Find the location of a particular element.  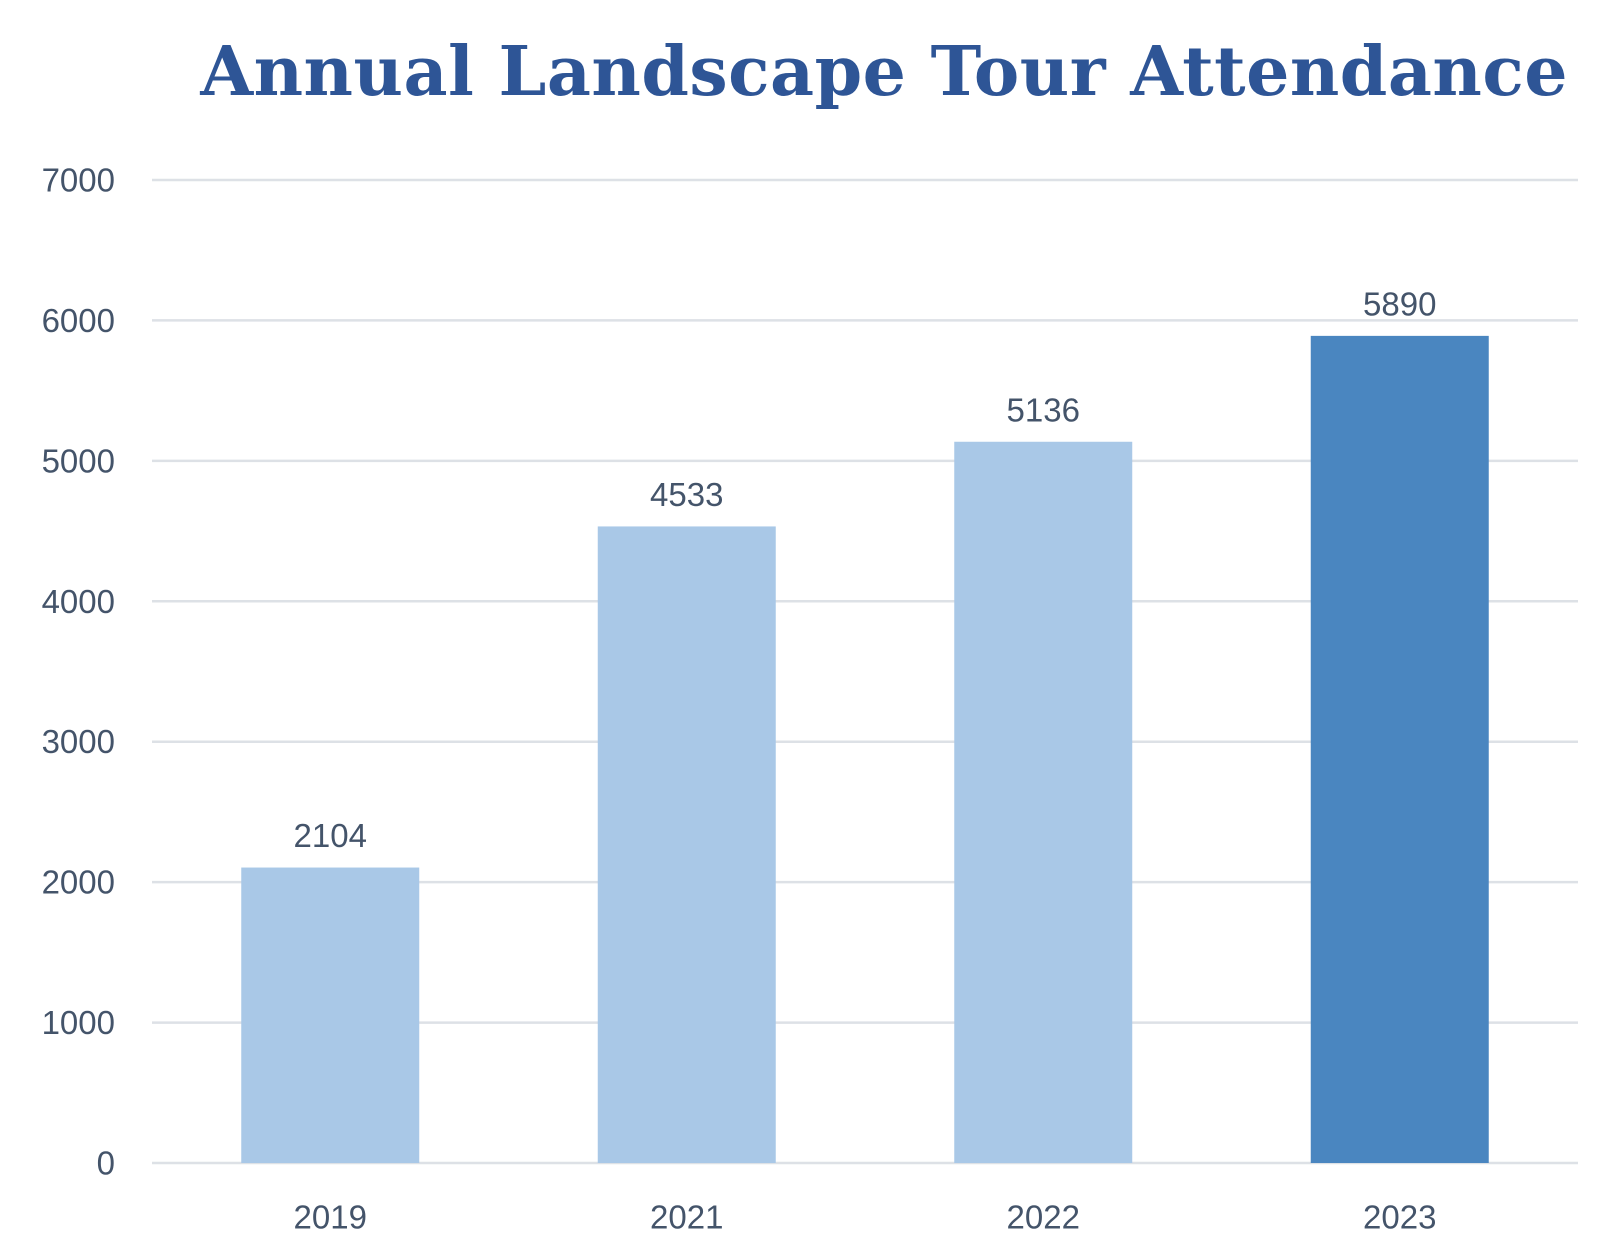

y-tick-label-3000: 3000 is located at coordinates (78, 741).